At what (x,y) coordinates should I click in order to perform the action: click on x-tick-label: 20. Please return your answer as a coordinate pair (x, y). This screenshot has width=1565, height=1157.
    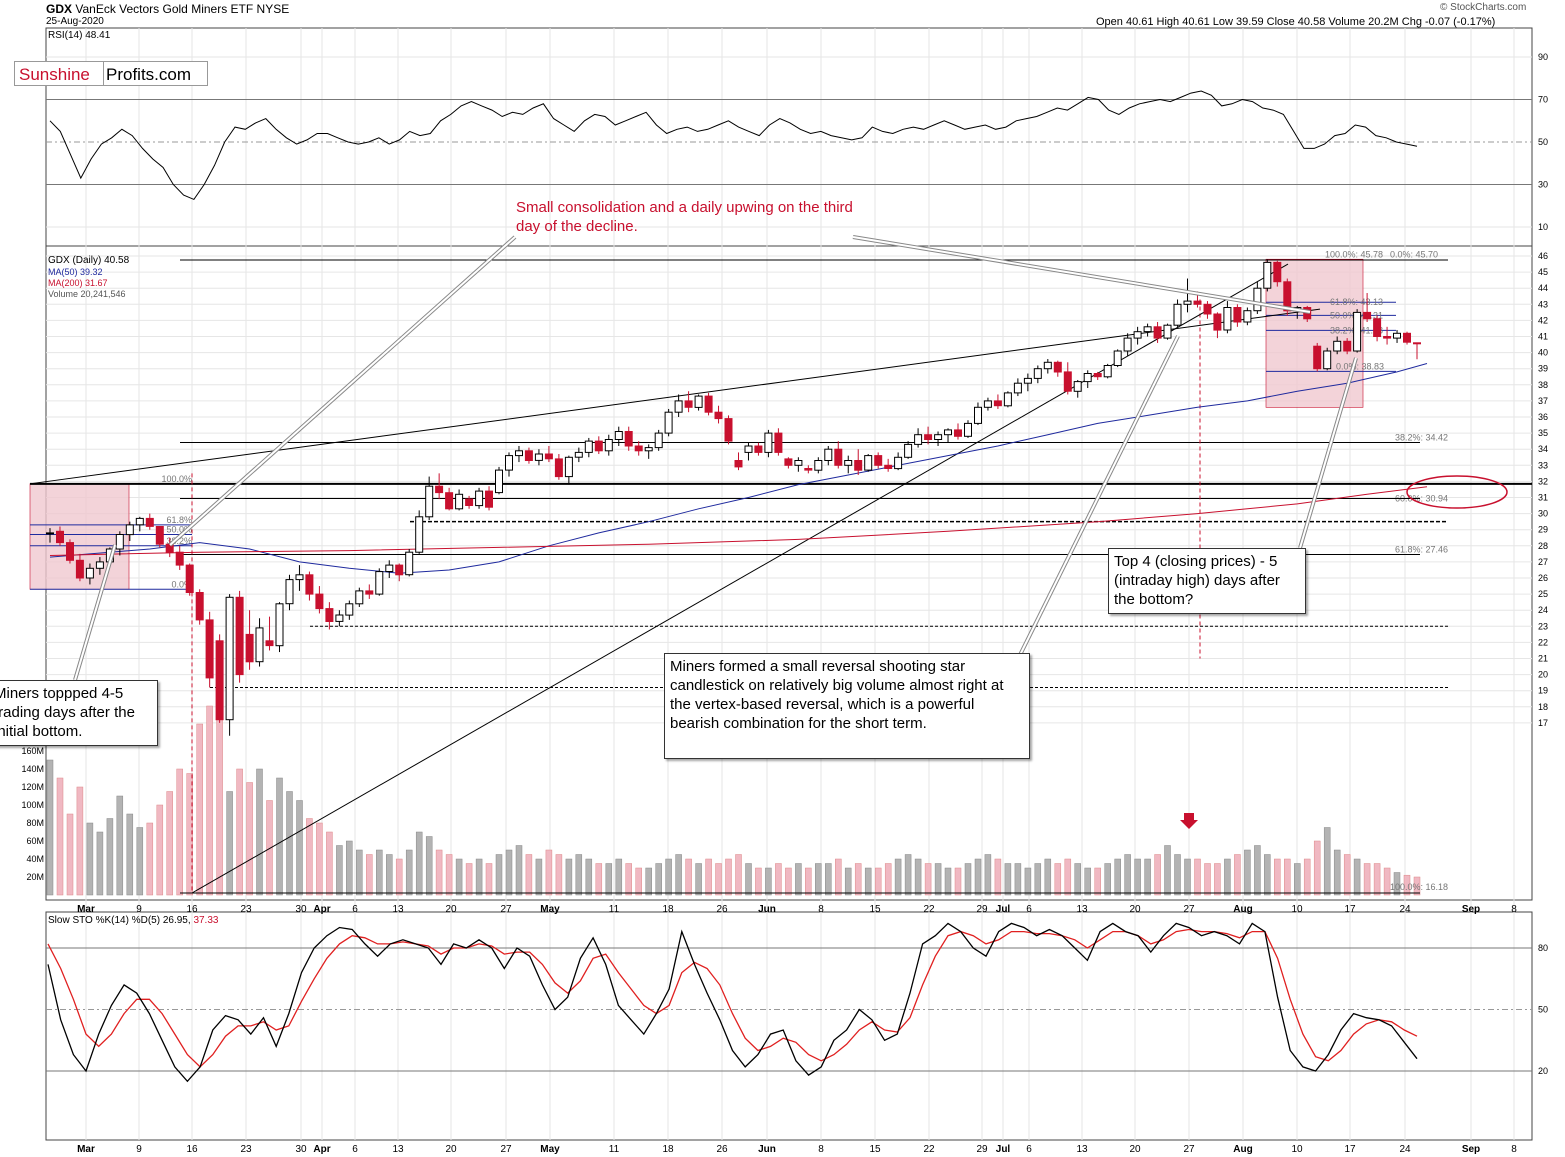
    Looking at the image, I should click on (451, 1149).